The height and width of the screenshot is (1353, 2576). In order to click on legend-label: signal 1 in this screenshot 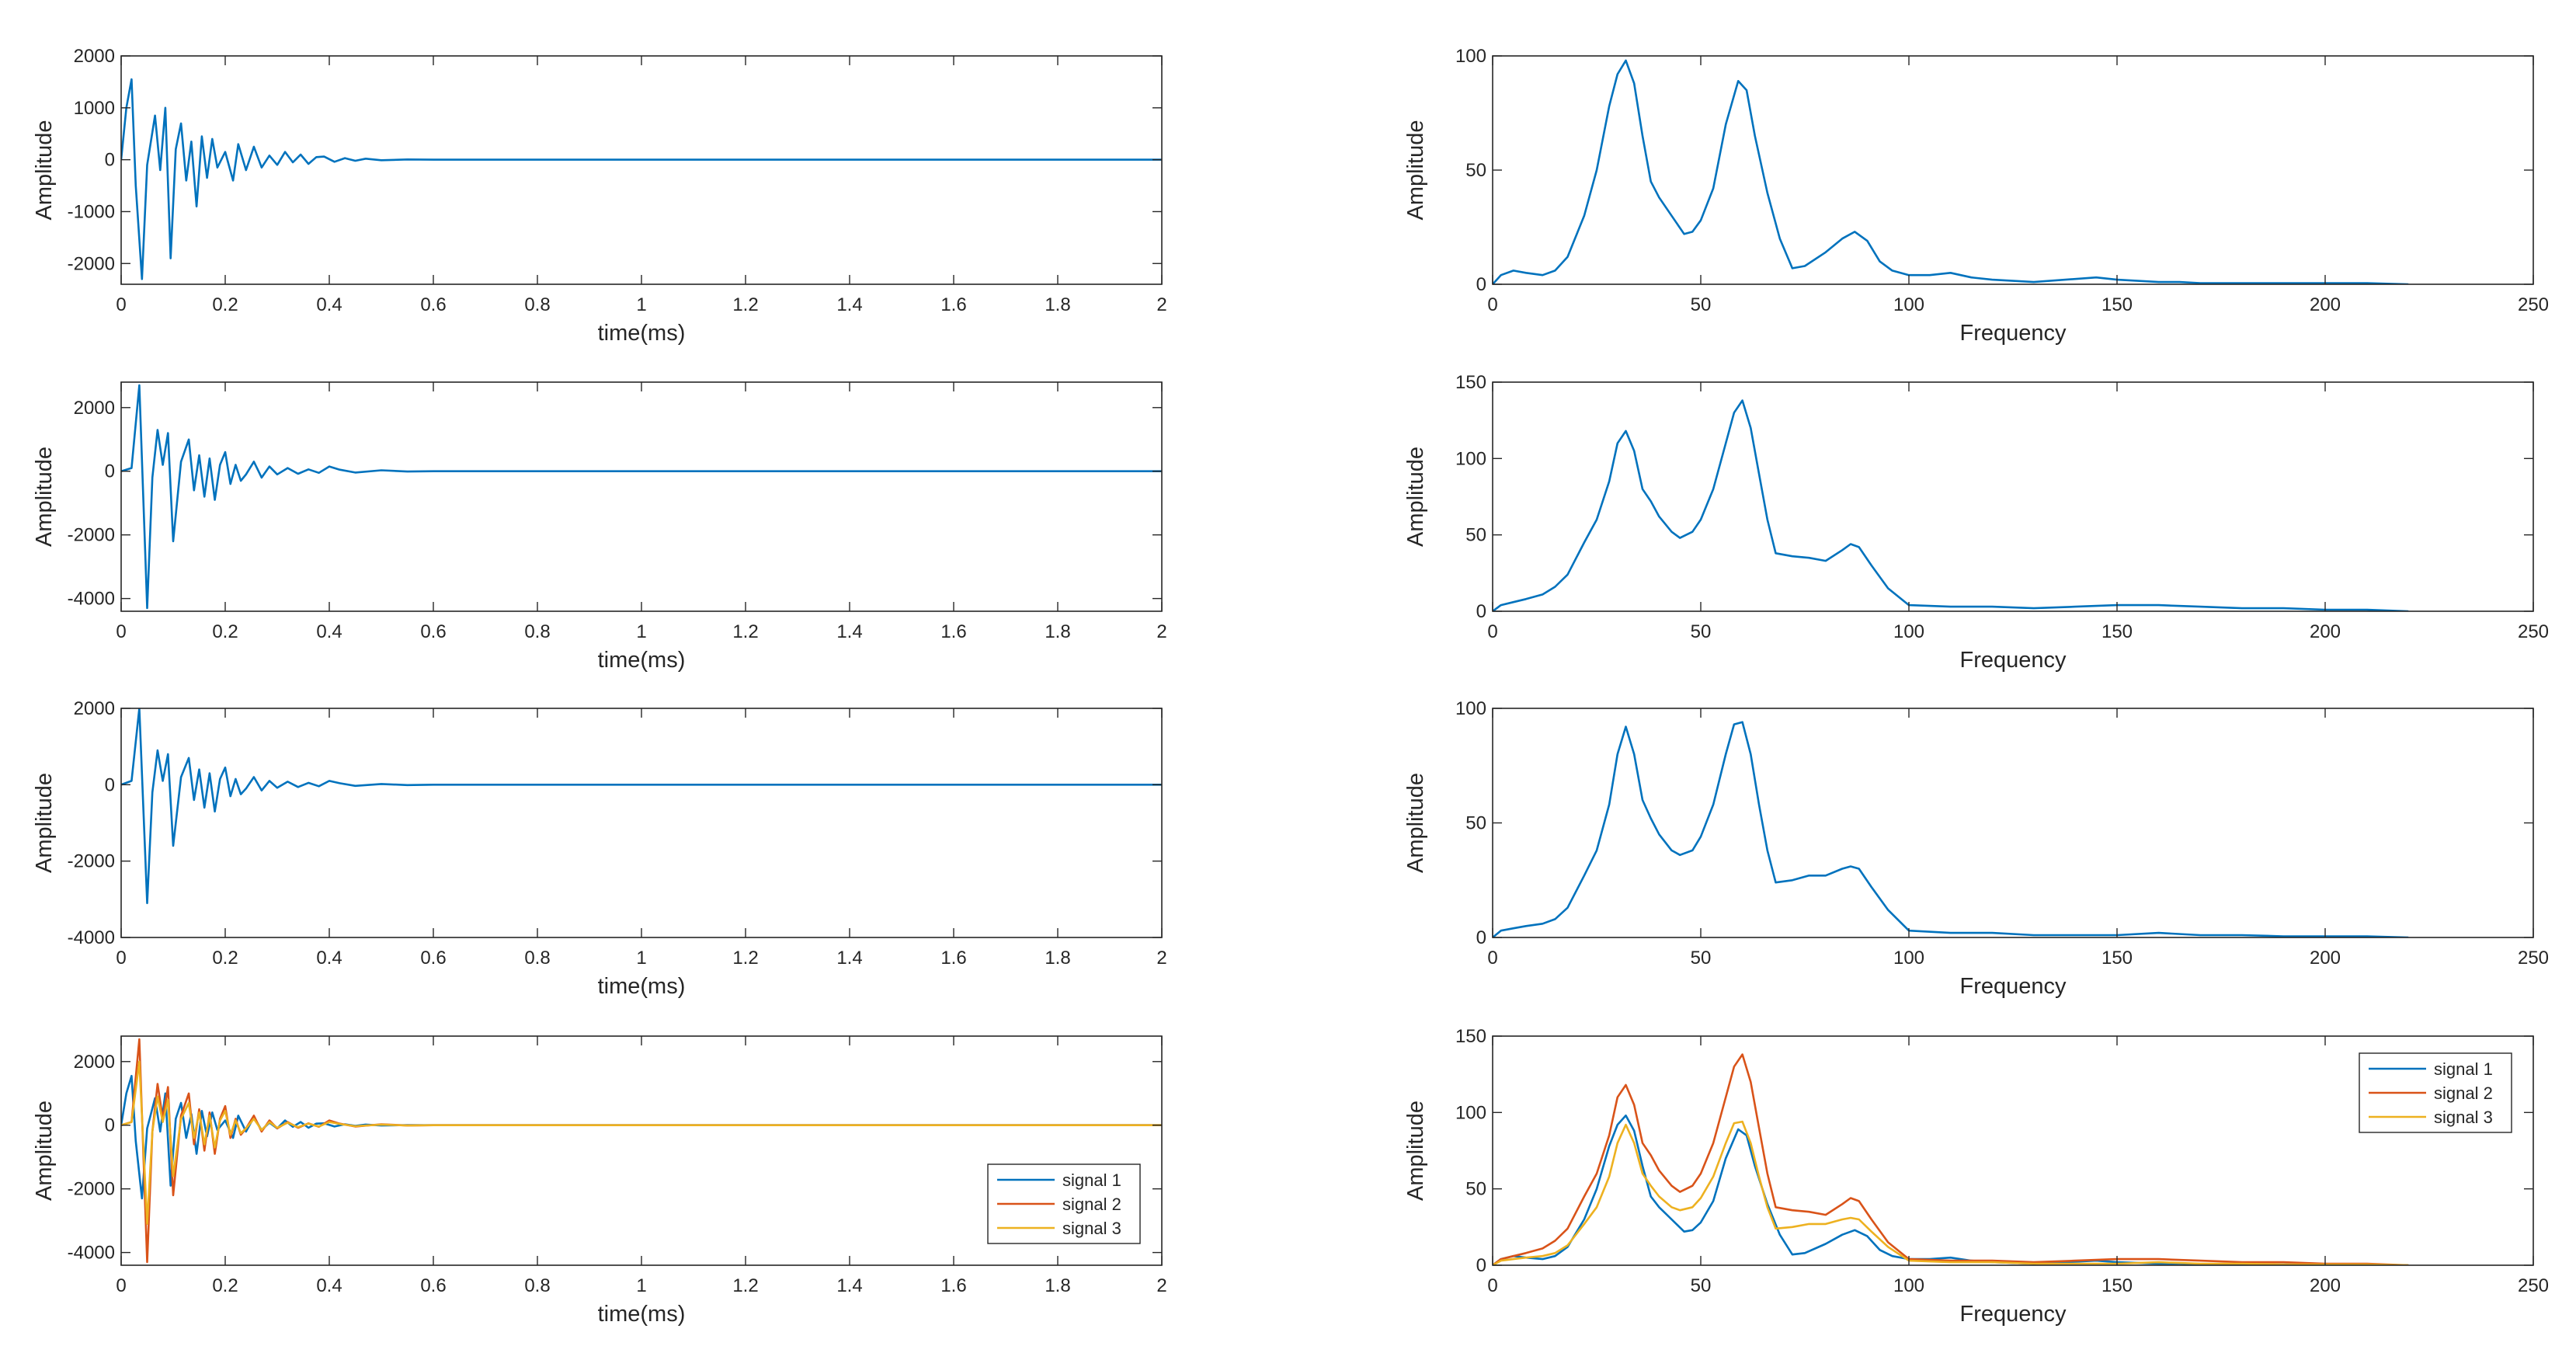, I will do `click(2463, 1069)`.